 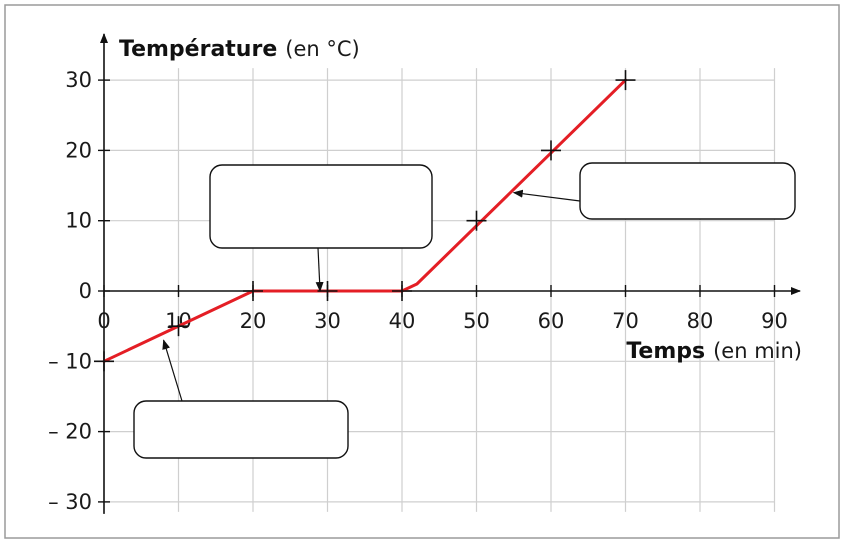 What do you see at coordinates (402, 321) in the screenshot?
I see `x-tick-label-40: 40` at bounding box center [402, 321].